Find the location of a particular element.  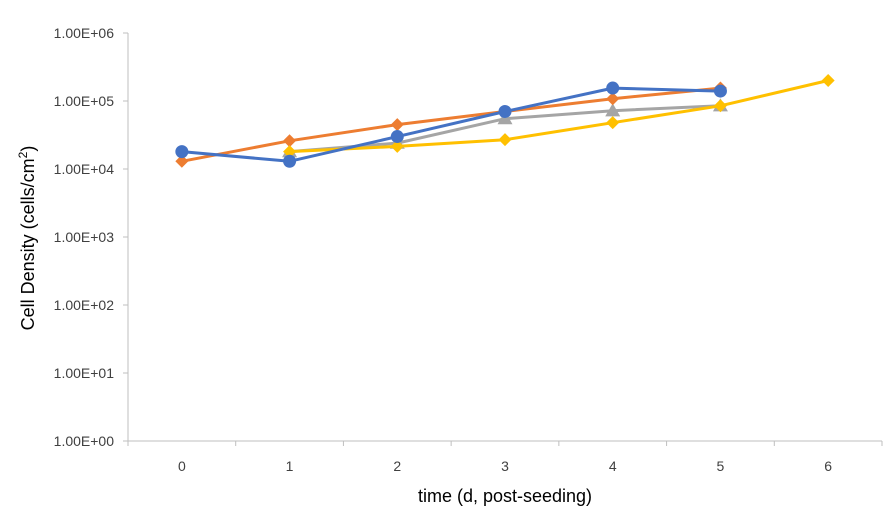

y-tick-label: 1.00E+00 is located at coordinates (84, 441).